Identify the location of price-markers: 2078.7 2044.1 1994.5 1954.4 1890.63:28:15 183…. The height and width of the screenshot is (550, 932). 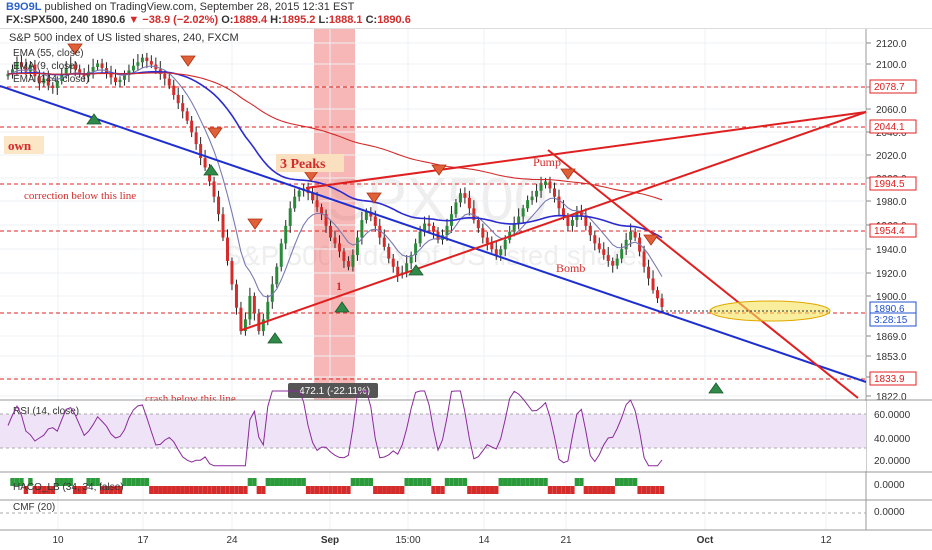
(893, 232).